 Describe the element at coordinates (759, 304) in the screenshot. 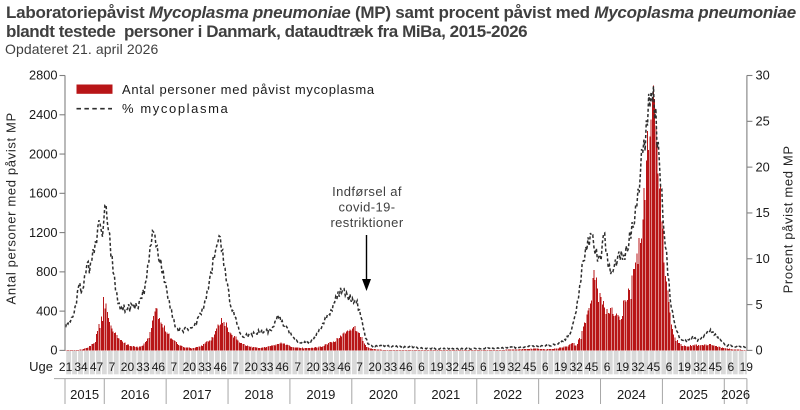

I see `svg-text: 5` at that location.